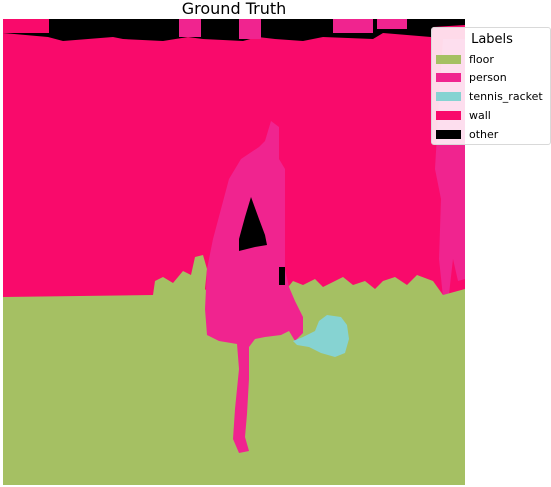  I want to click on legend-swatch-person, so click(448, 77).